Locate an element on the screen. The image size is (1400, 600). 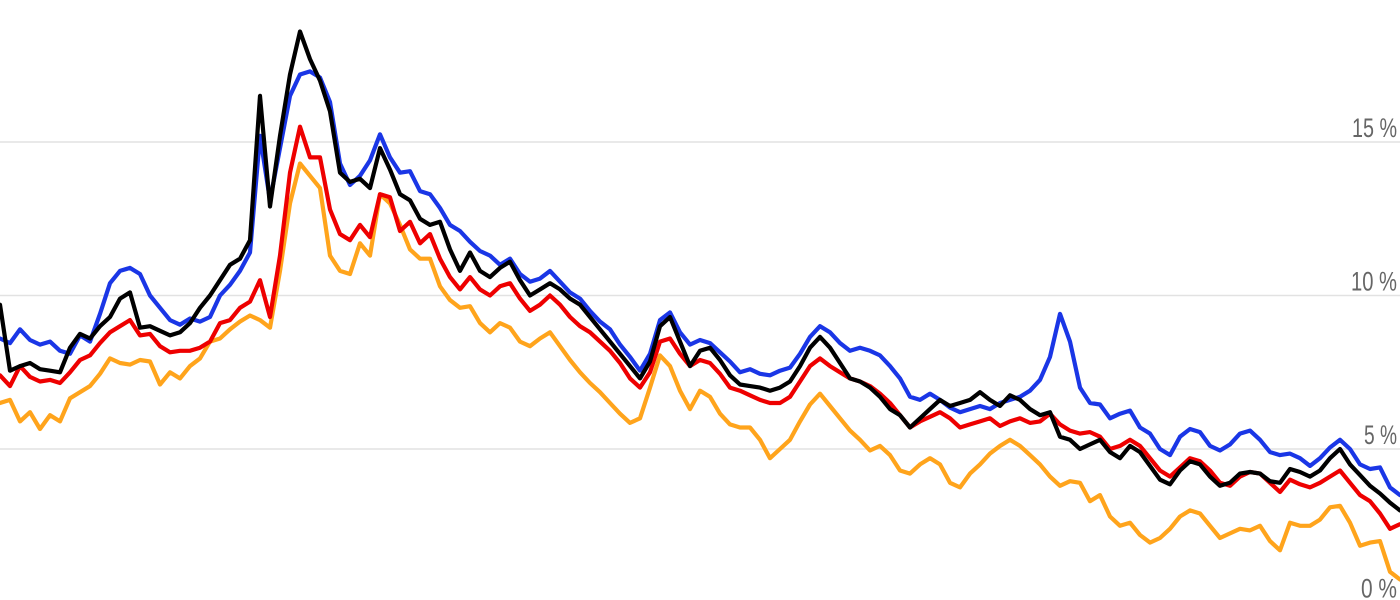
y-tick-label: 0 % is located at coordinates (1379, 587).